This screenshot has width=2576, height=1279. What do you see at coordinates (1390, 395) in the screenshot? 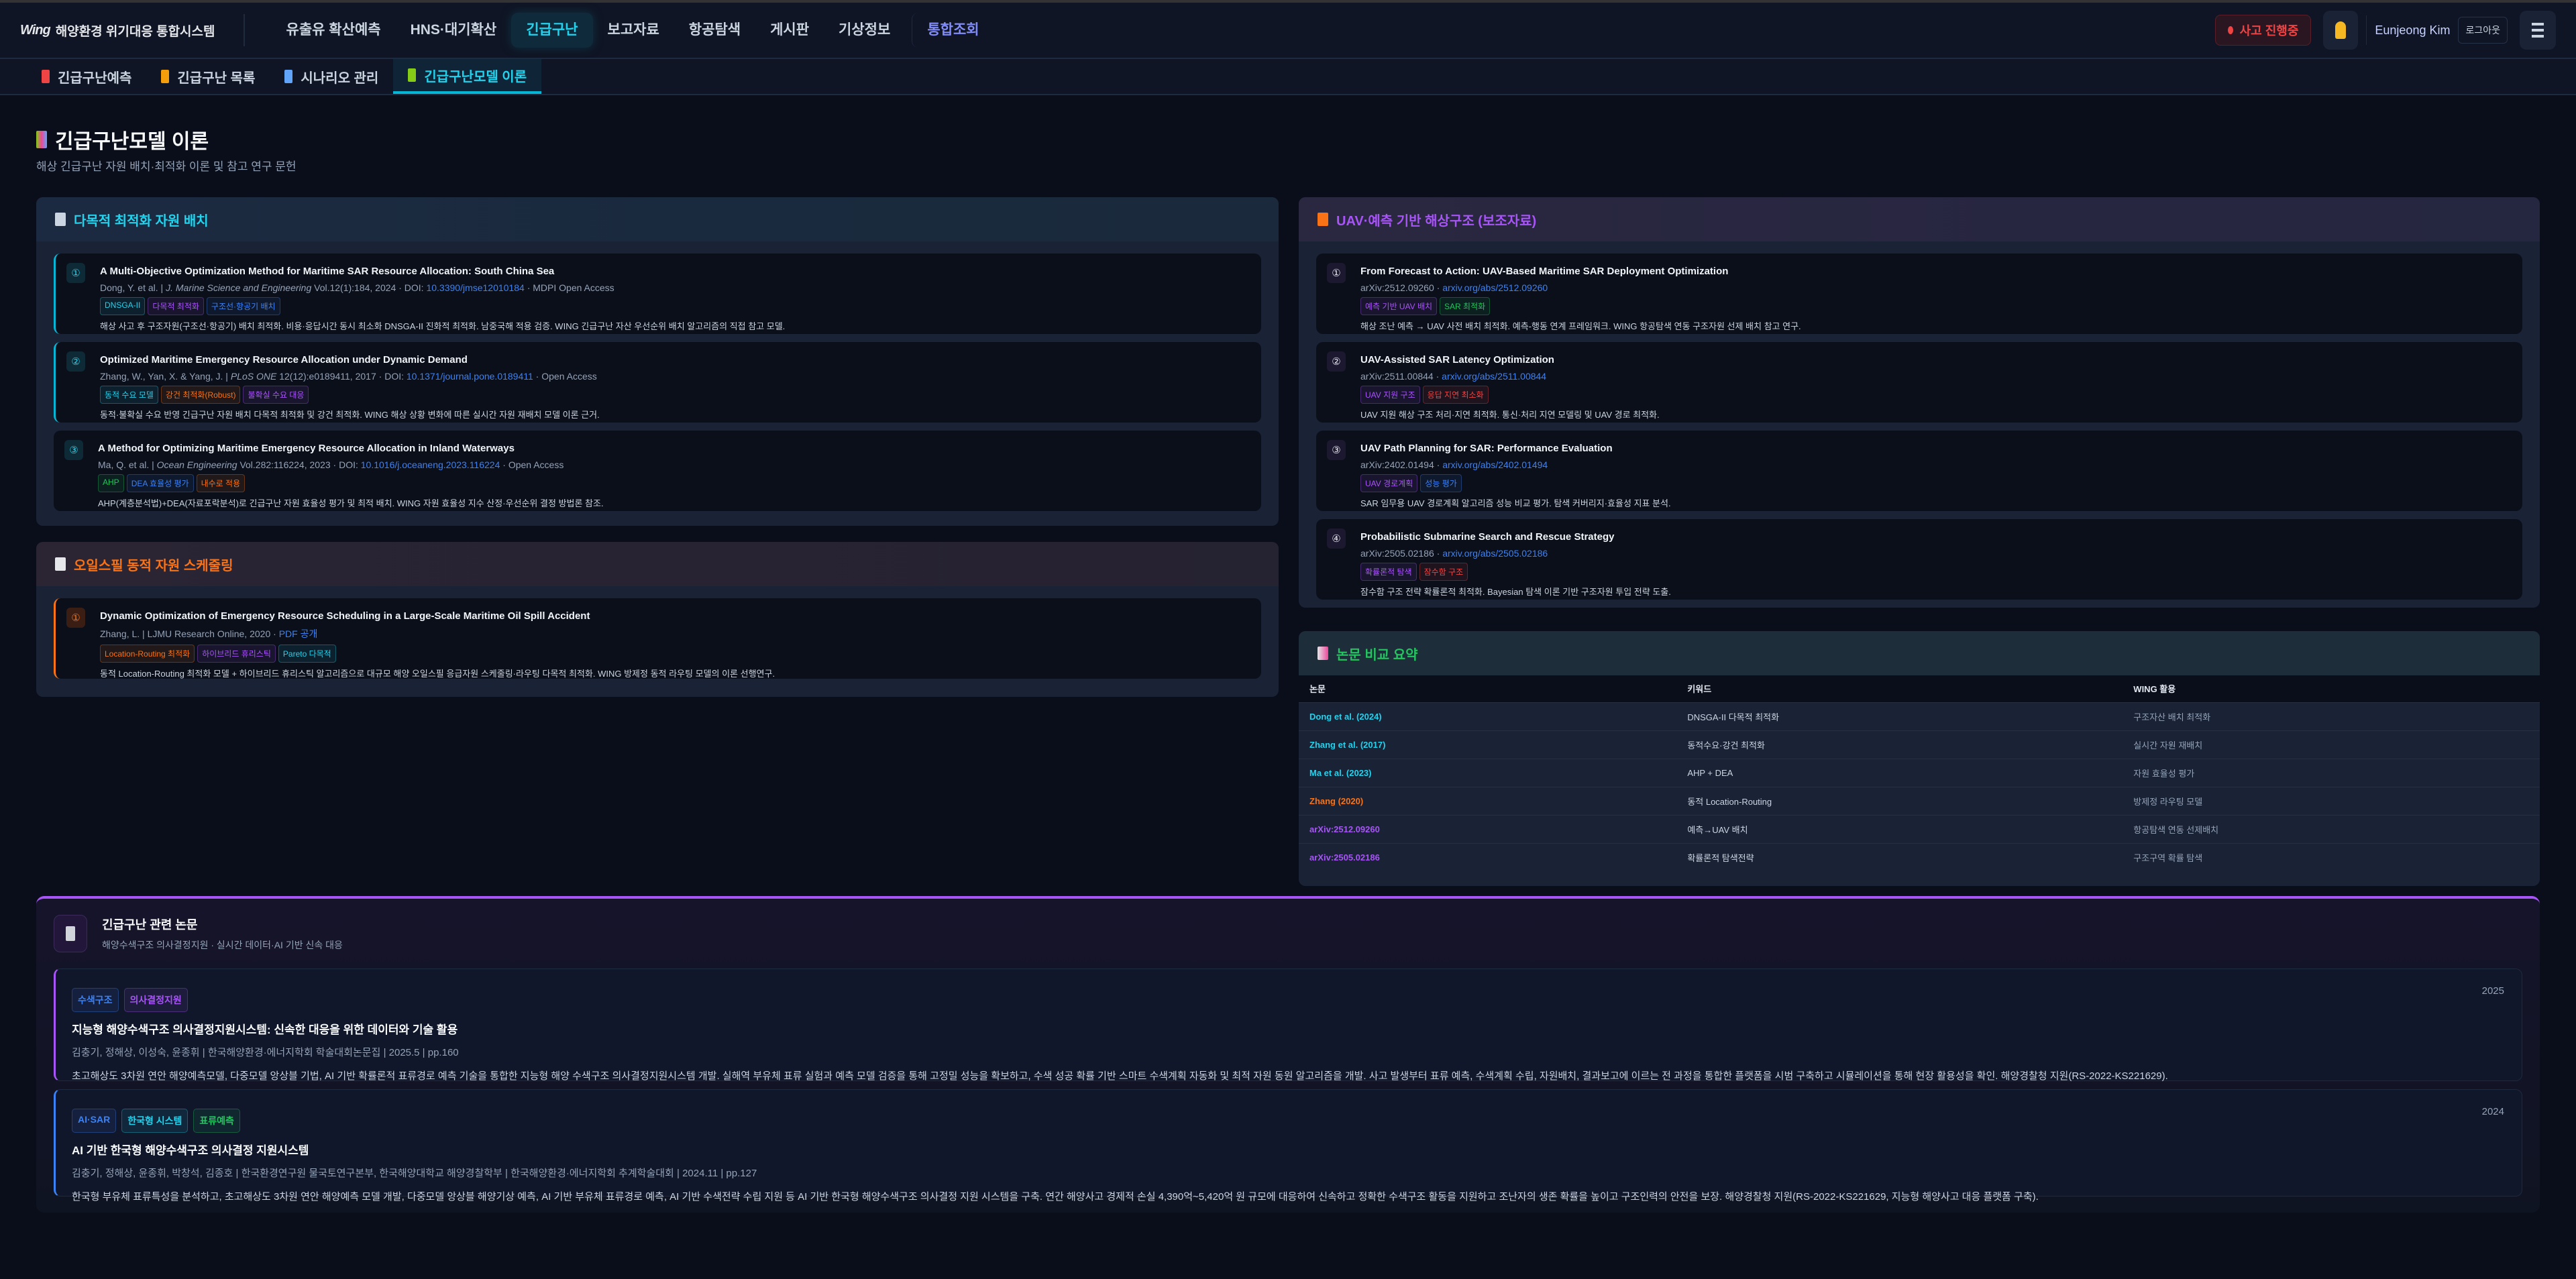
I see `keyword-tag: UAV 지원 구조` at bounding box center [1390, 395].